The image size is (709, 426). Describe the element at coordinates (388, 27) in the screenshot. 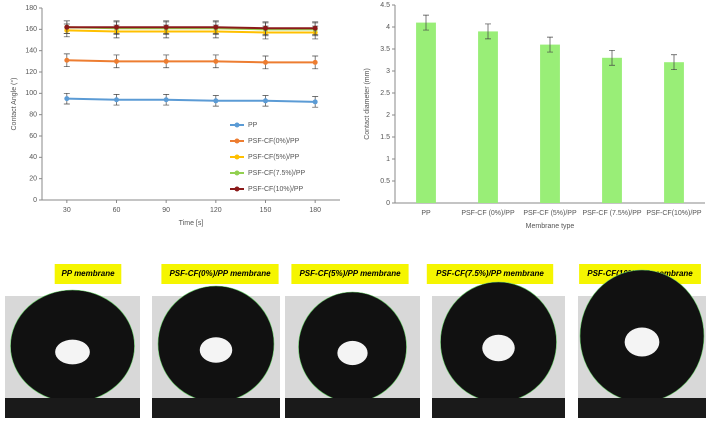

I see `y-tick-label: 4` at that location.